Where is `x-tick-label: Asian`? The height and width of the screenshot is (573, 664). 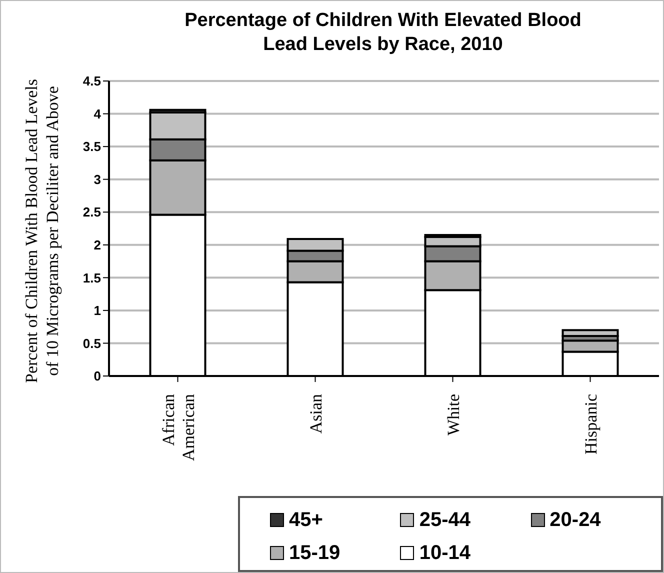
x-tick-label: Asian is located at coordinates (316, 414).